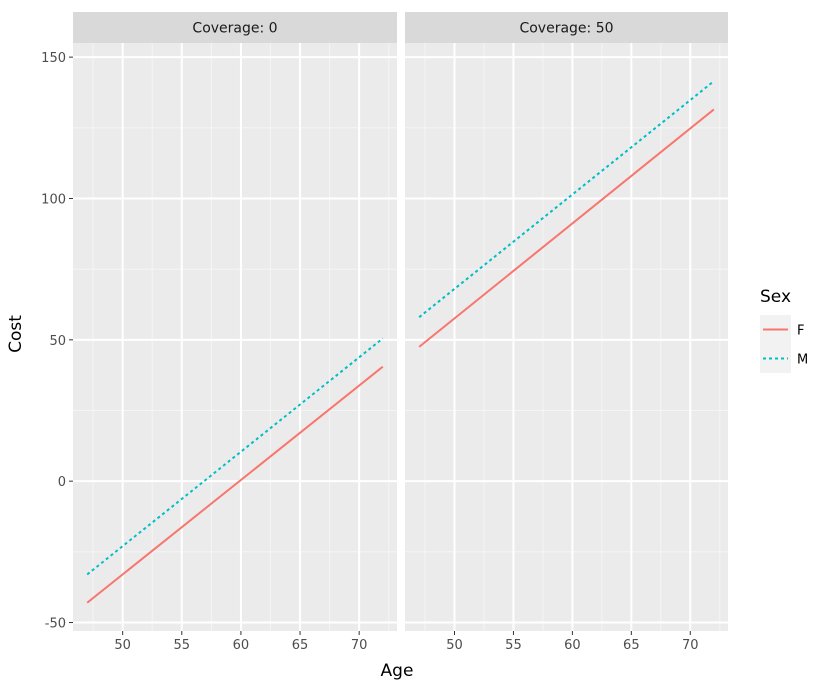  Describe the element at coordinates (397, 671) in the screenshot. I see `x-axis-title: Age` at that location.